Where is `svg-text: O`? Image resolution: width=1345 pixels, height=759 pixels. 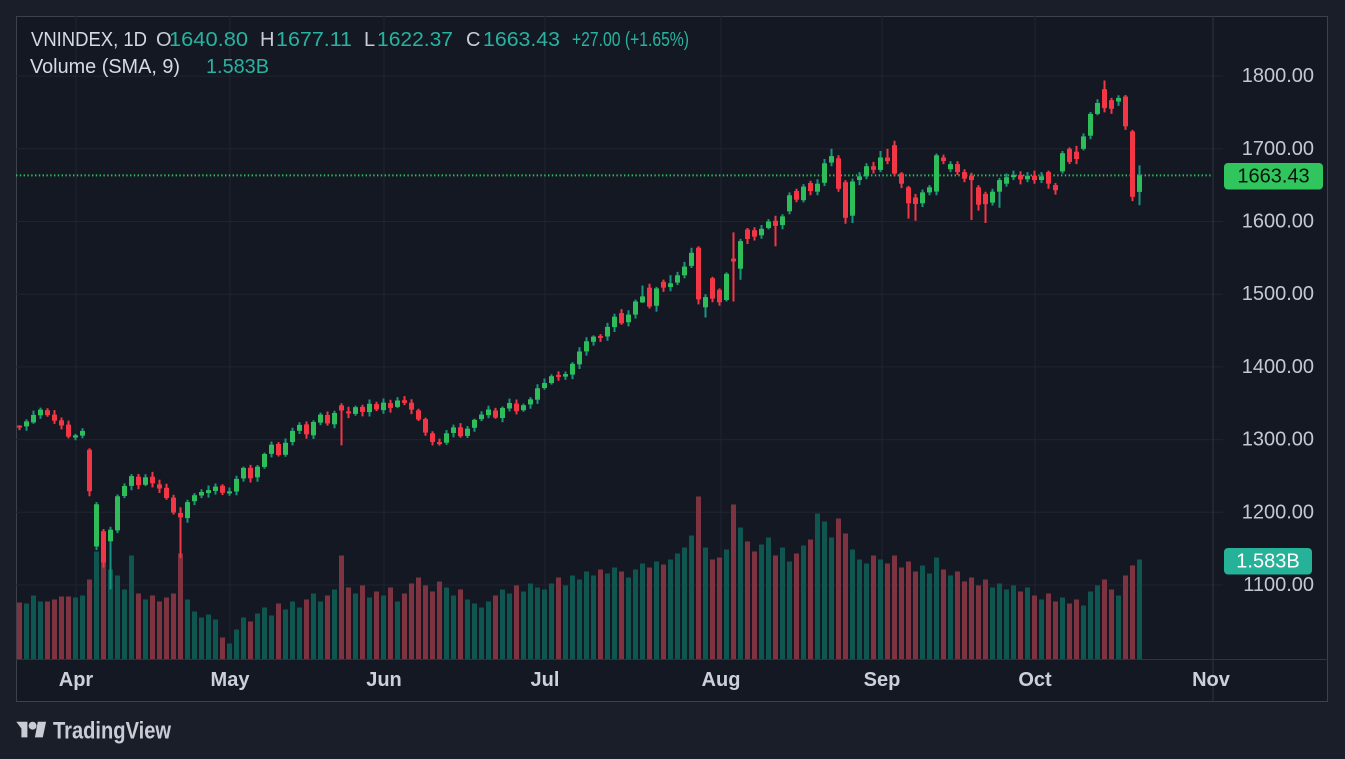
svg-text: O is located at coordinates (164, 40).